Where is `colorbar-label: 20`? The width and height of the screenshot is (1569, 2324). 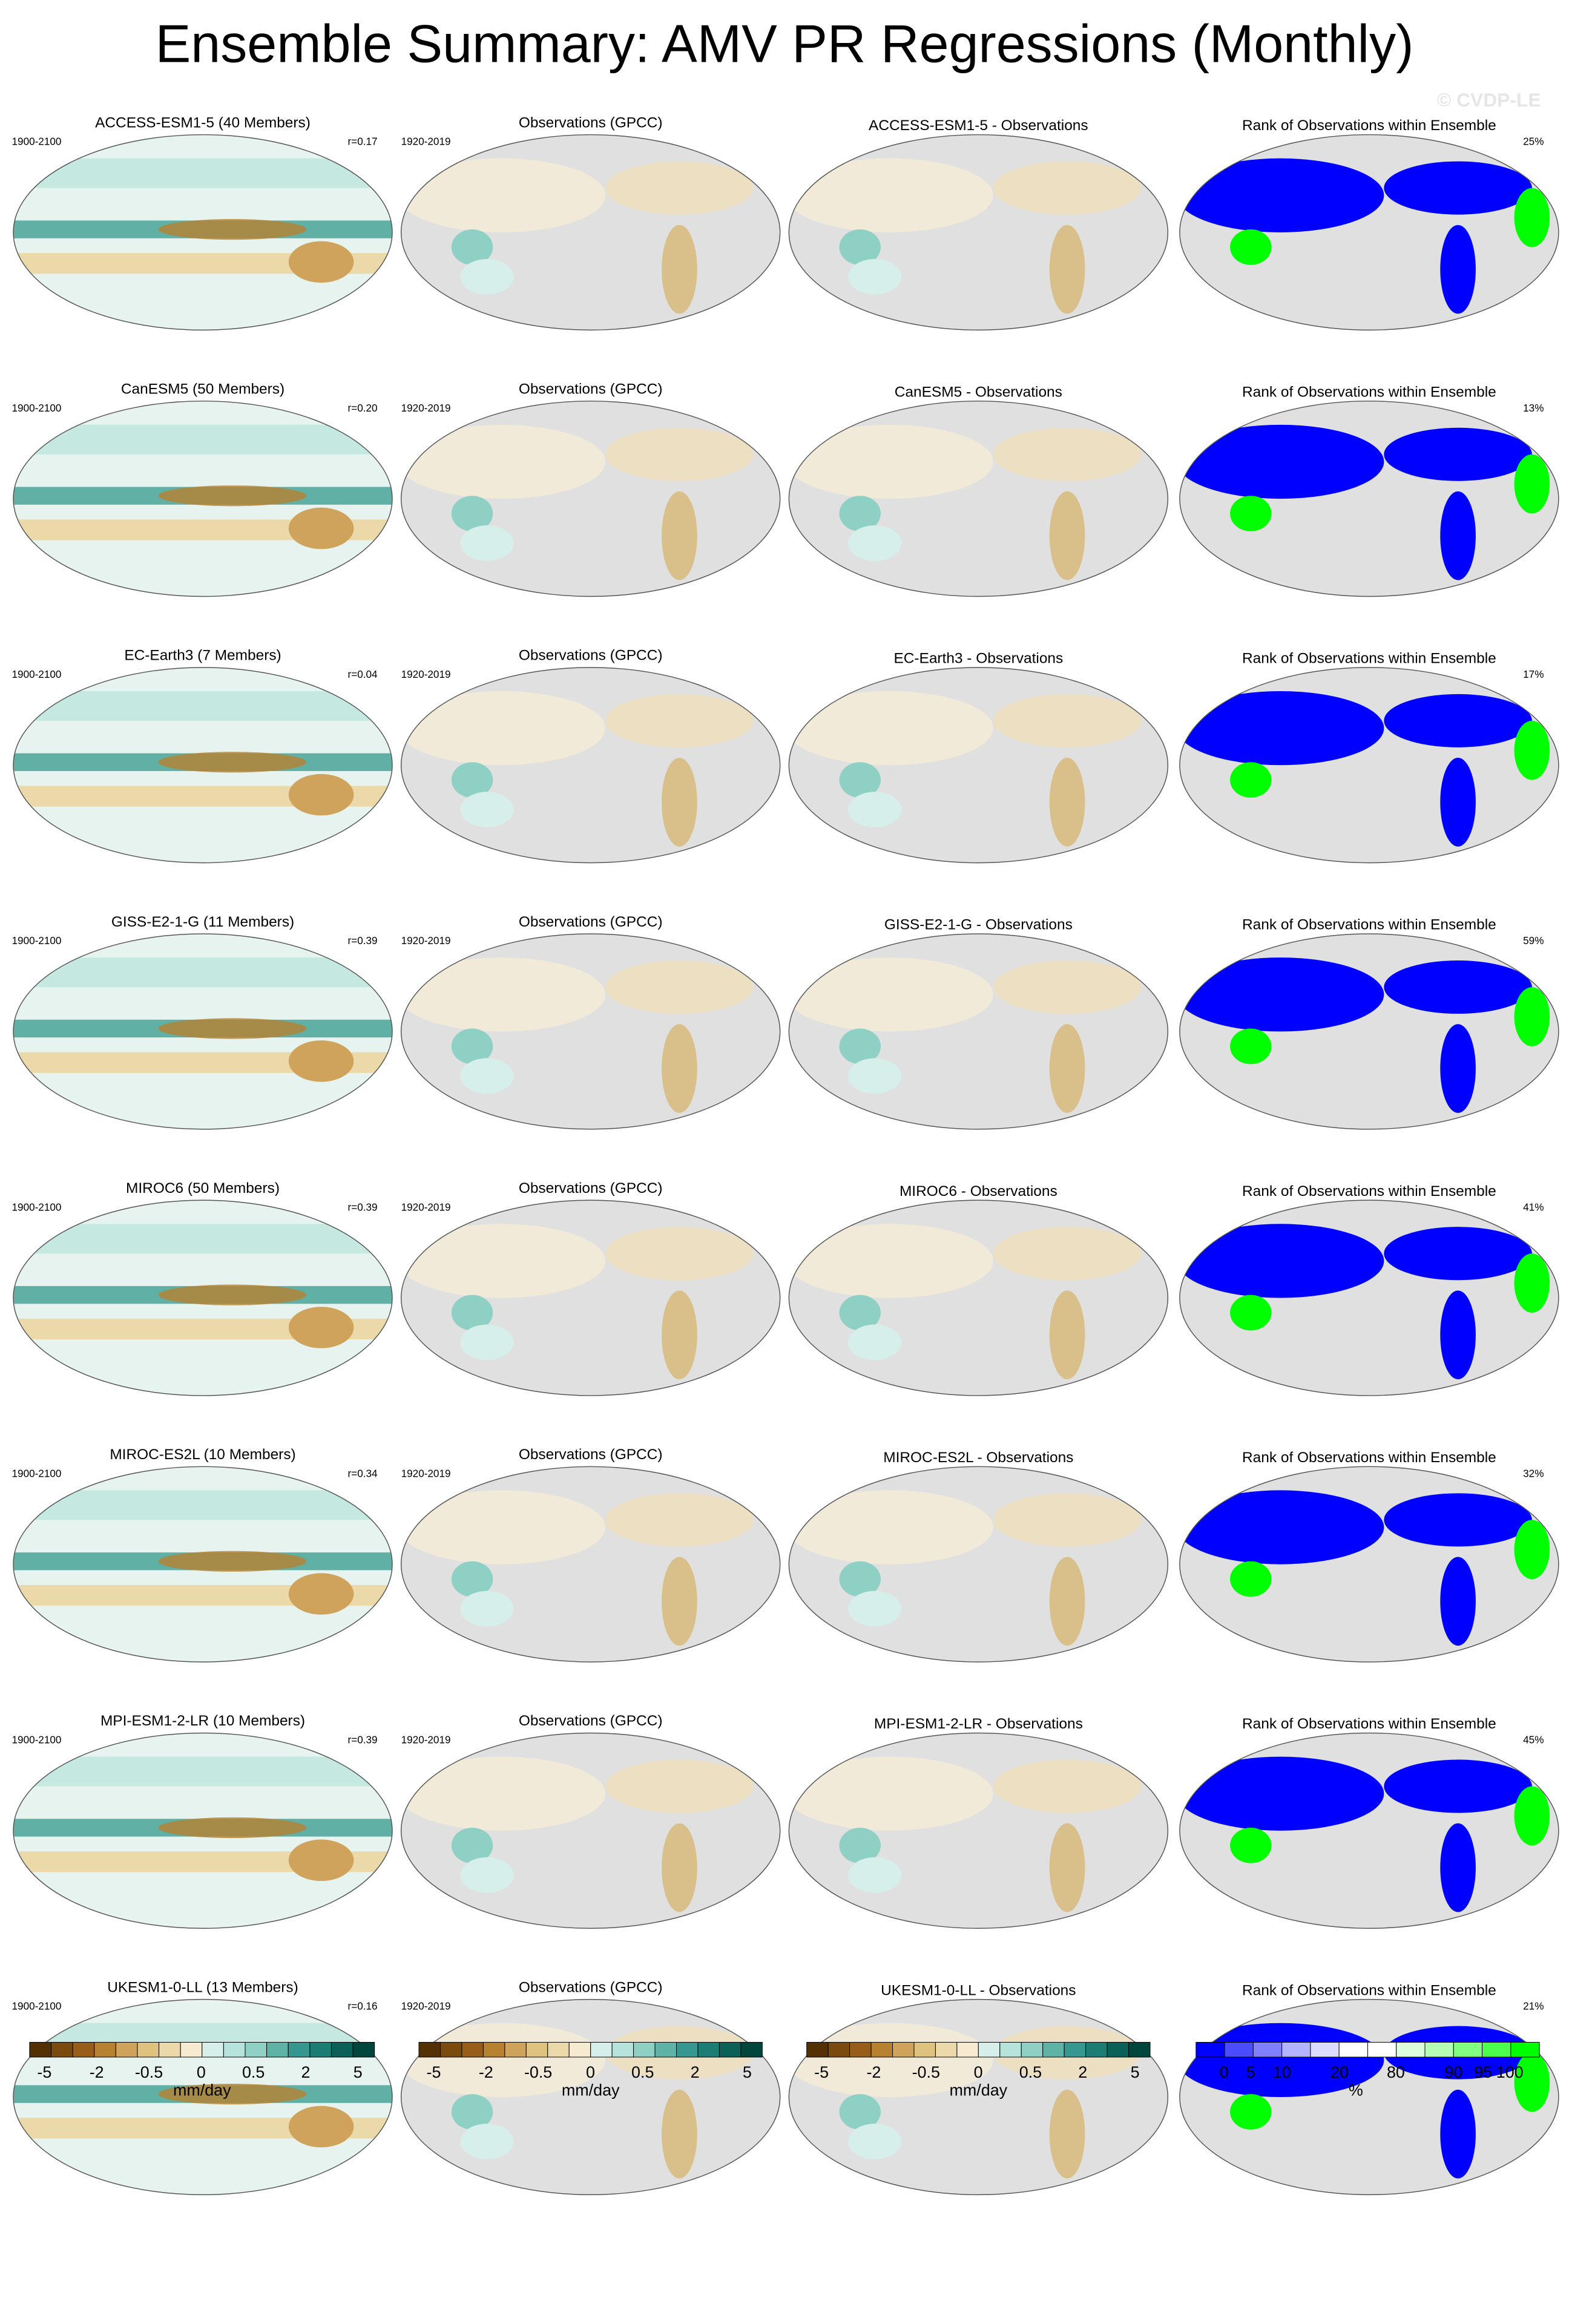
colorbar-label: 20 is located at coordinates (1340, 2072).